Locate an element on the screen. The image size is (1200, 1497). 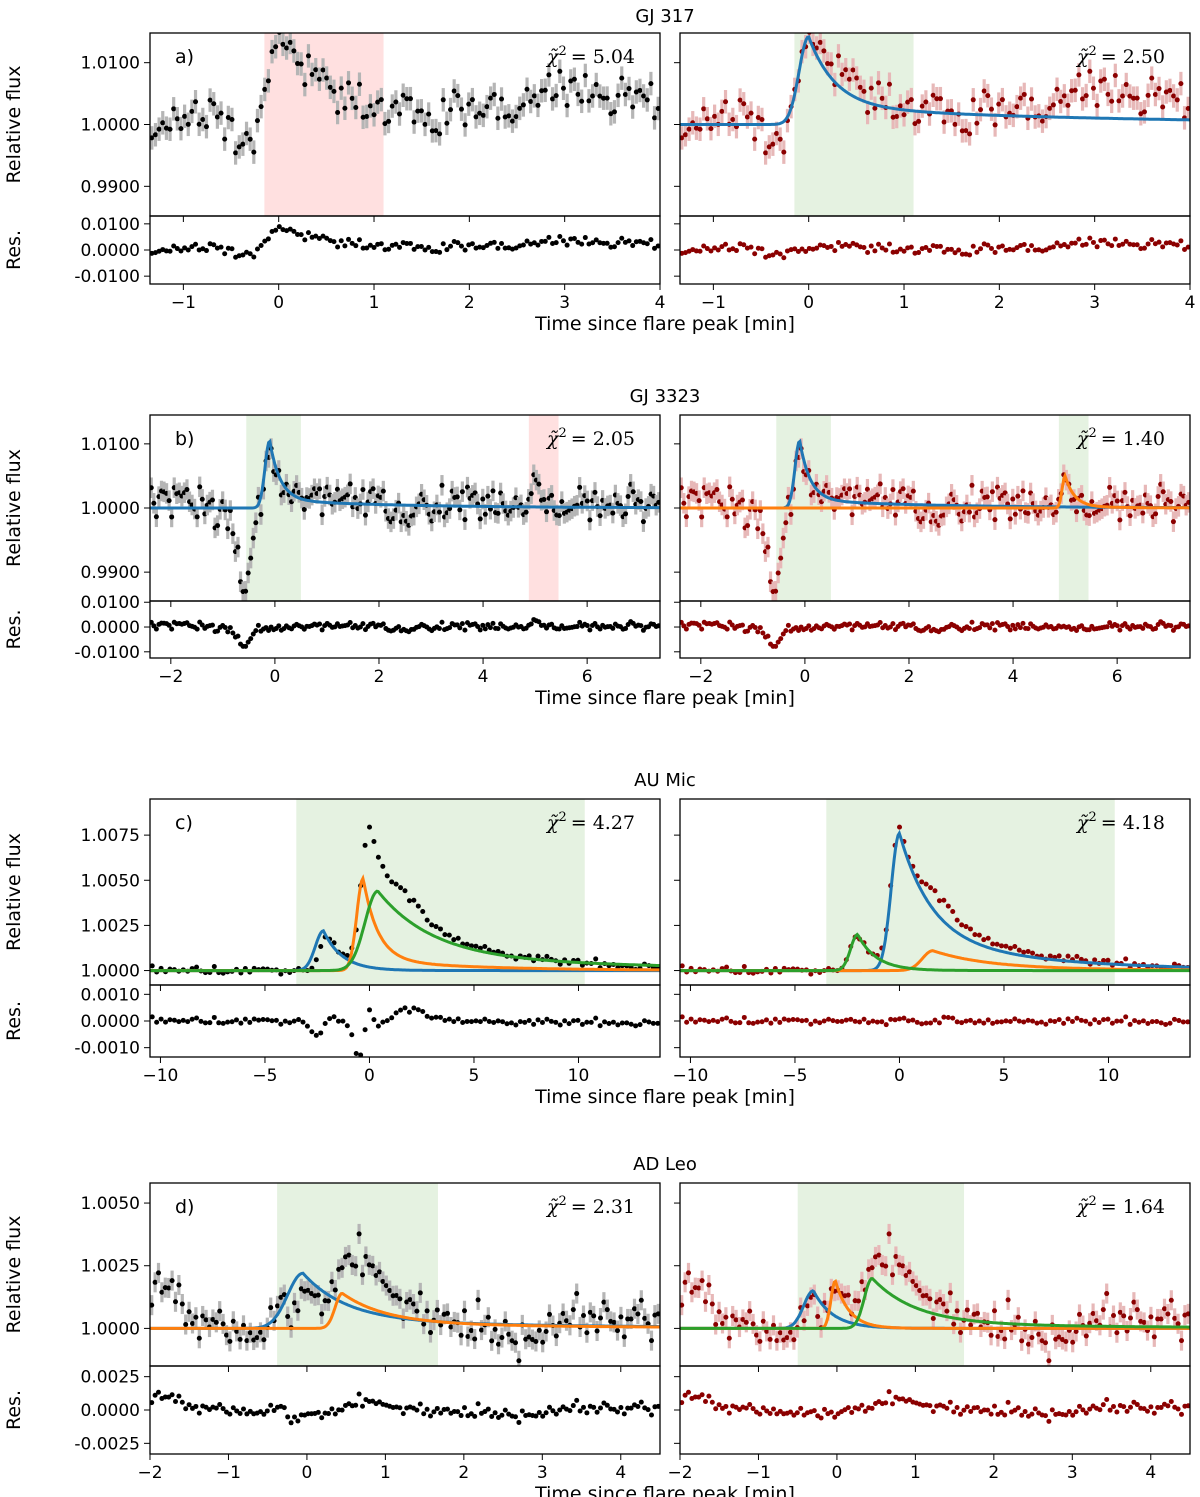
y-axis-label: Relative flux is located at coordinates (14, 1275).